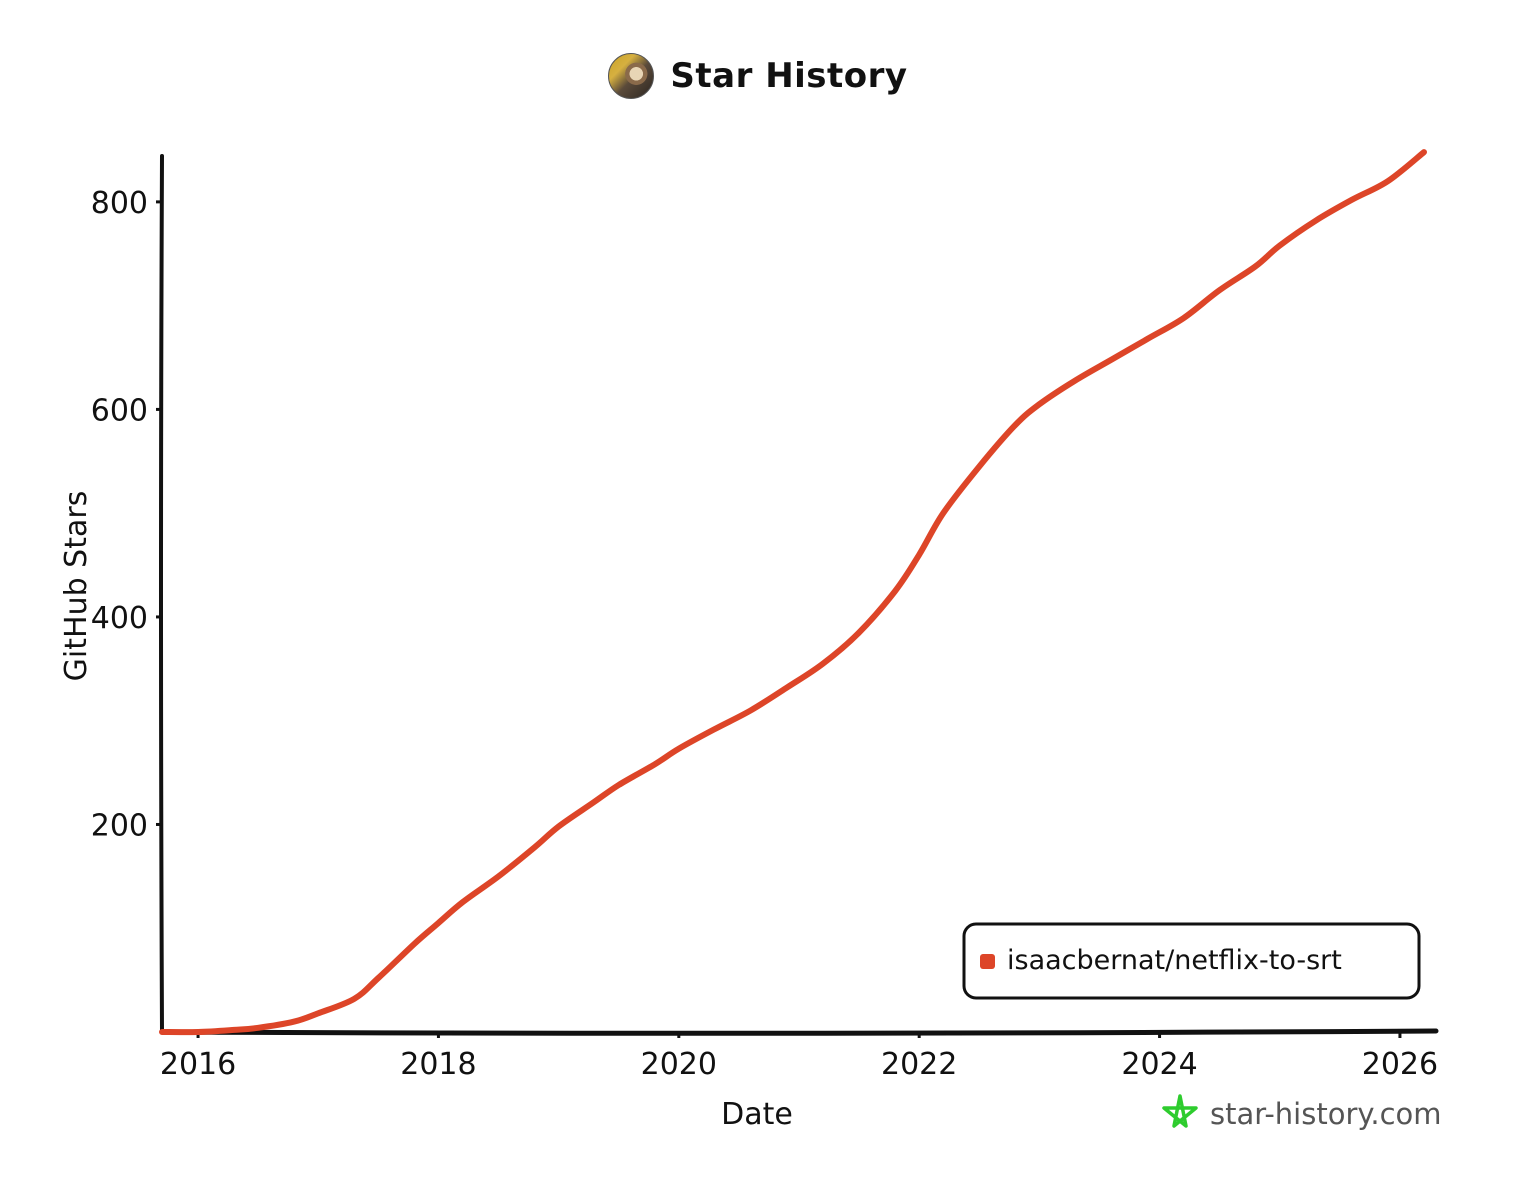 The width and height of the screenshot is (1516, 1188). Describe the element at coordinates (1180, 1111) in the screenshot. I see `star-logo-icon` at that location.